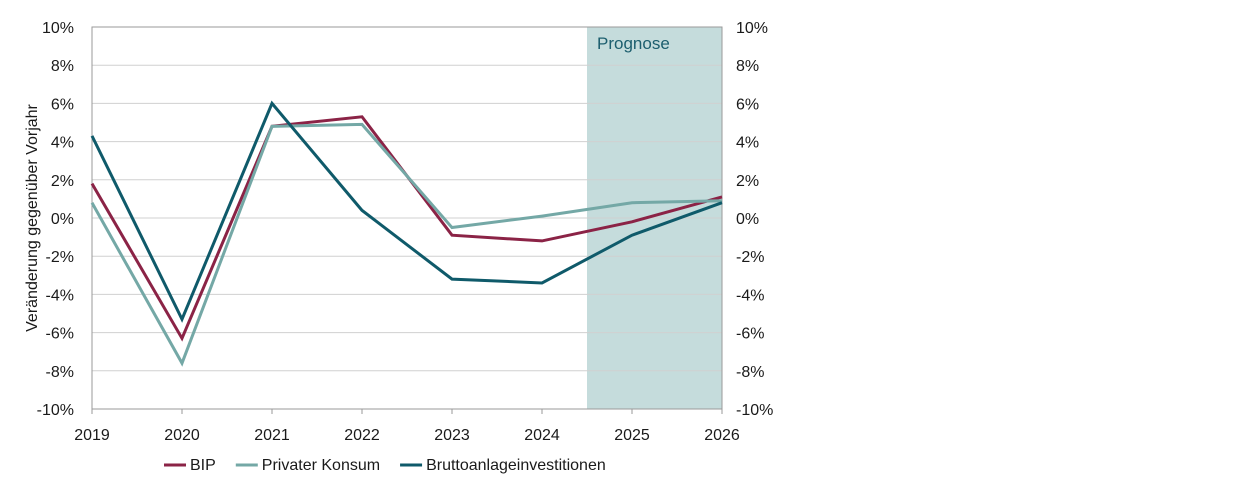 The image size is (1250, 500). What do you see at coordinates (750, 334) in the screenshot?
I see `y-tick-label-right: -6%` at bounding box center [750, 334].